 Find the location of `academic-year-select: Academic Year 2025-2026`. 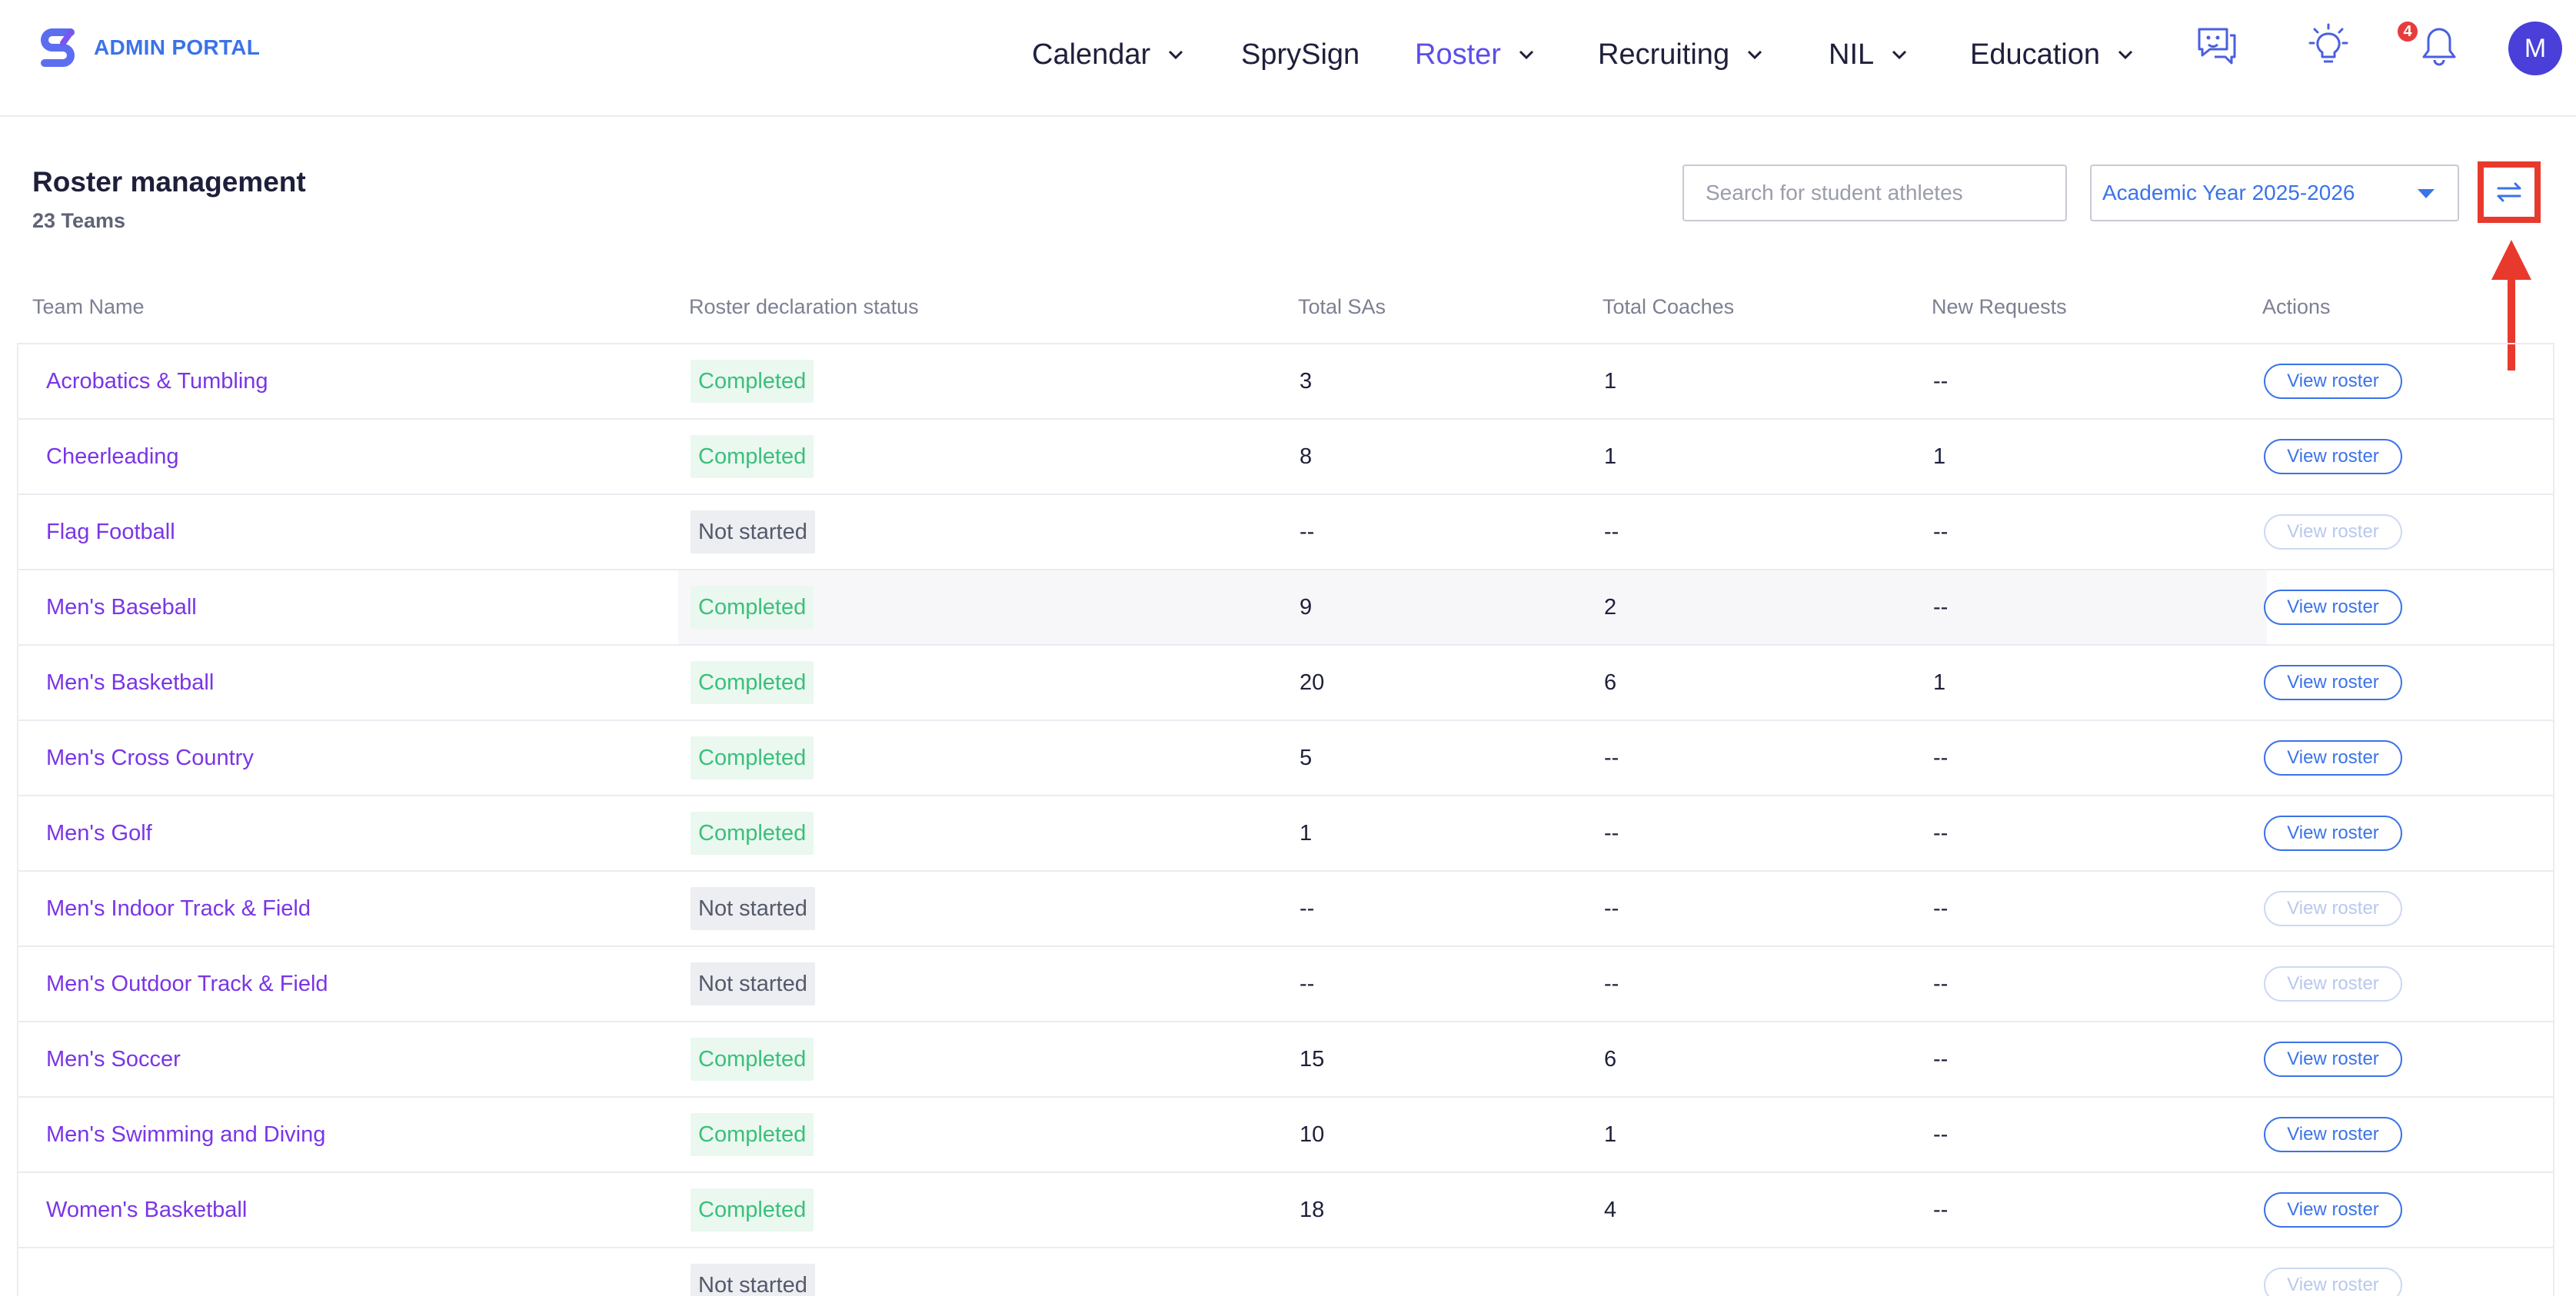

academic-year-select: Academic Year 2025-2026 is located at coordinates (2274, 192).